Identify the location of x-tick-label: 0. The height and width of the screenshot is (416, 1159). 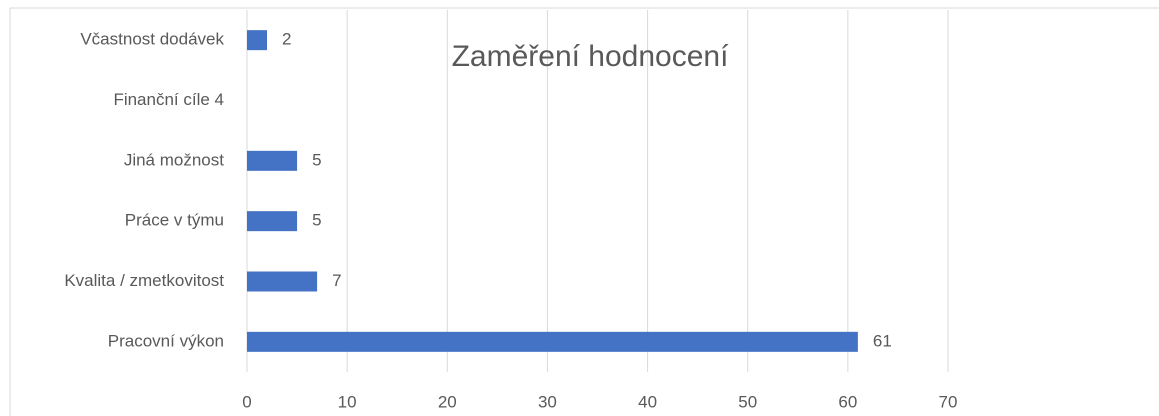
(246, 401).